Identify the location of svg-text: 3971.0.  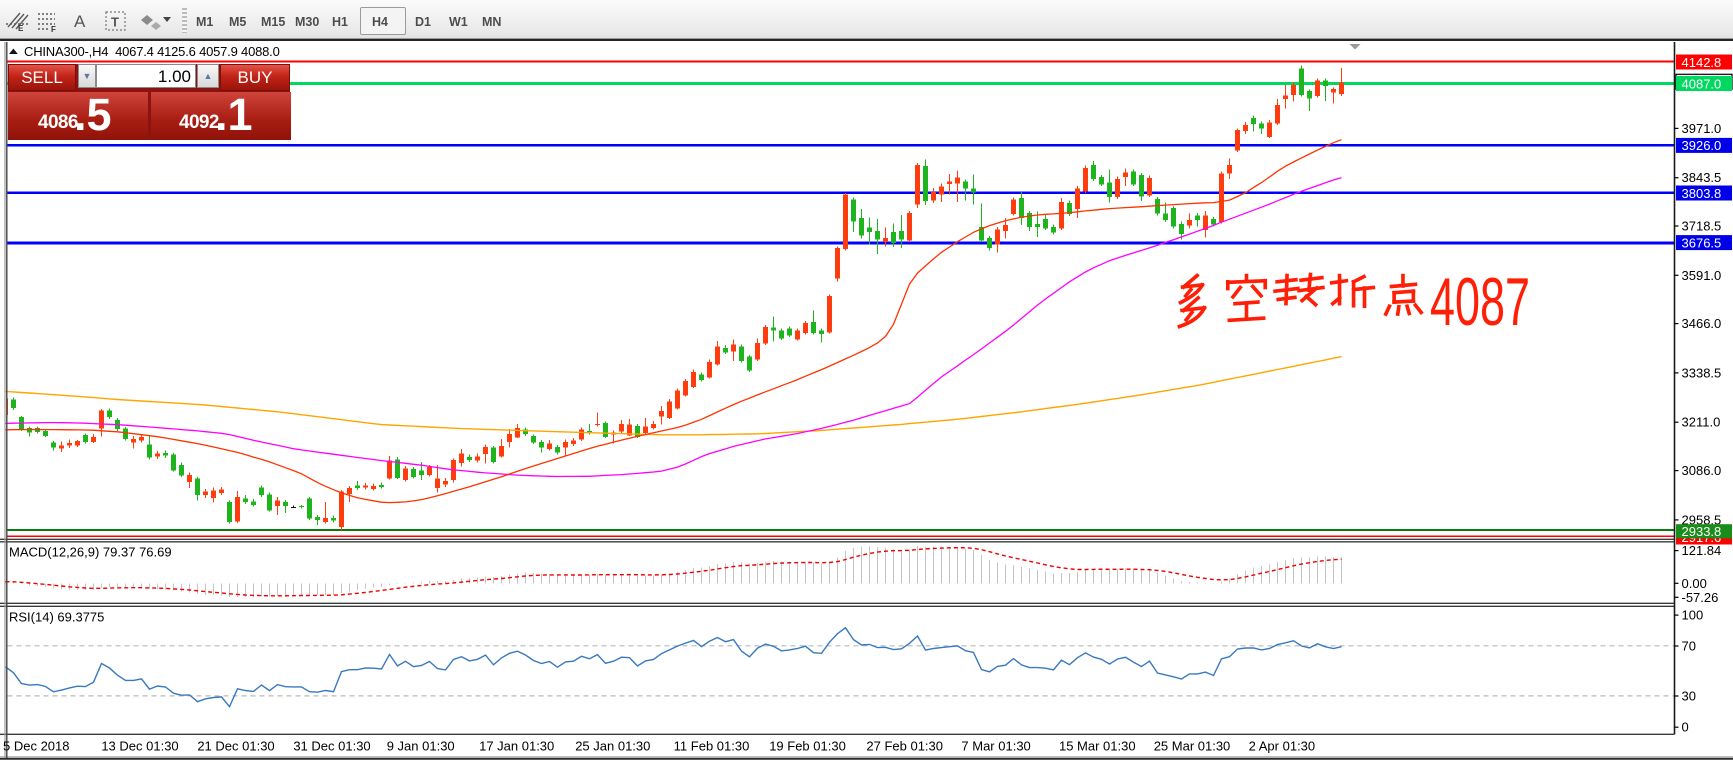
(1702, 128).